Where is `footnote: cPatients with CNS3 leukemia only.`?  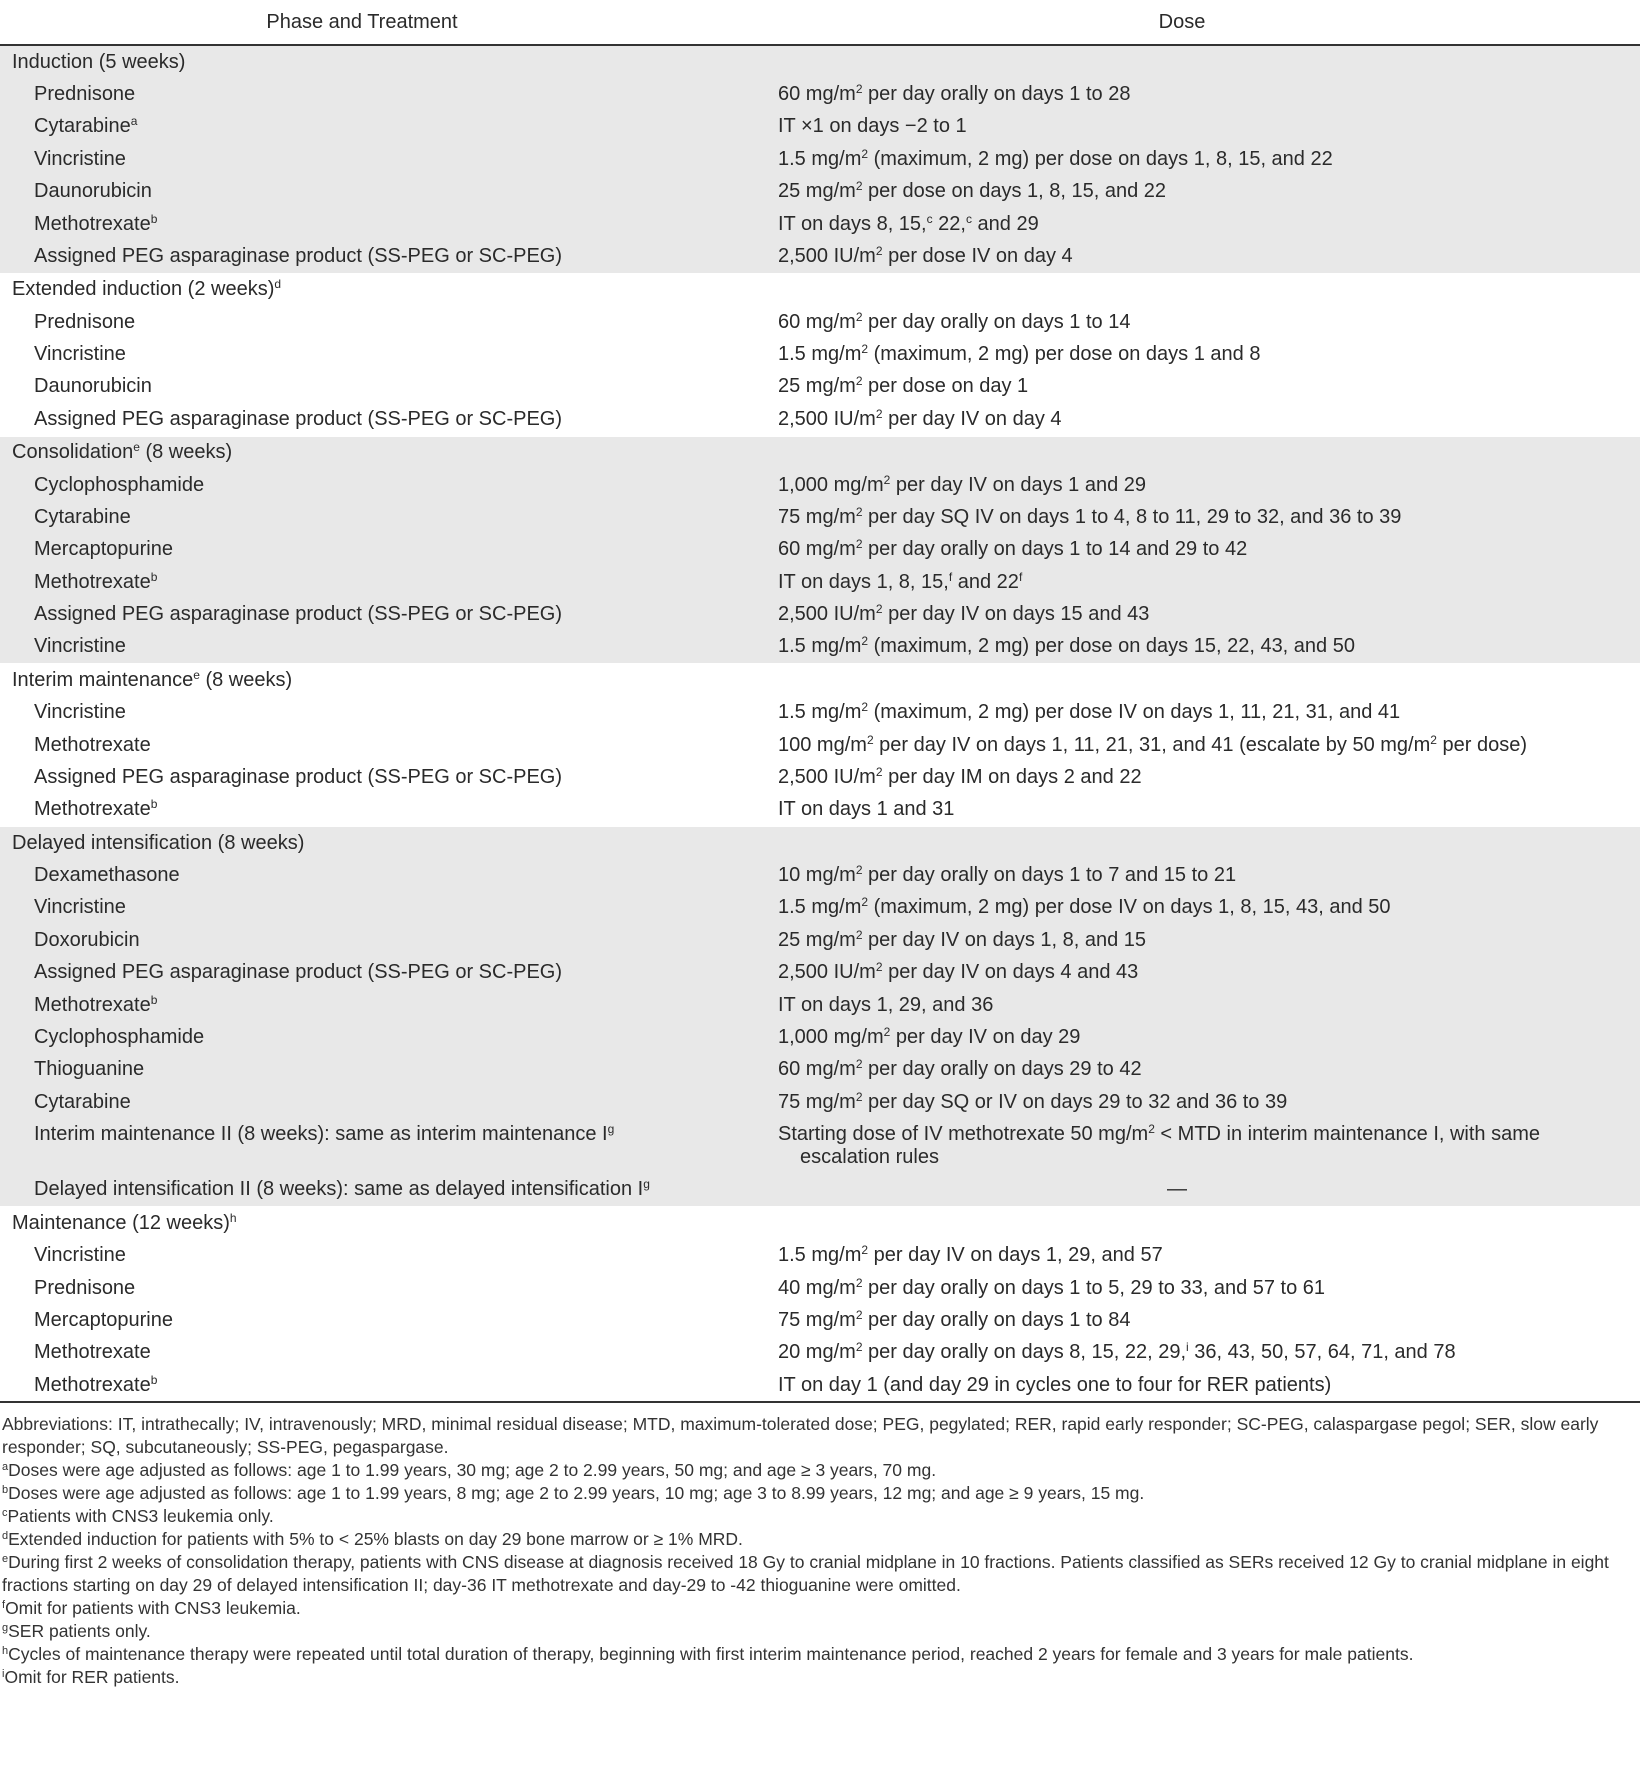
footnote: cPatients with CNS3 leukemia only. is located at coordinates (138, 1516).